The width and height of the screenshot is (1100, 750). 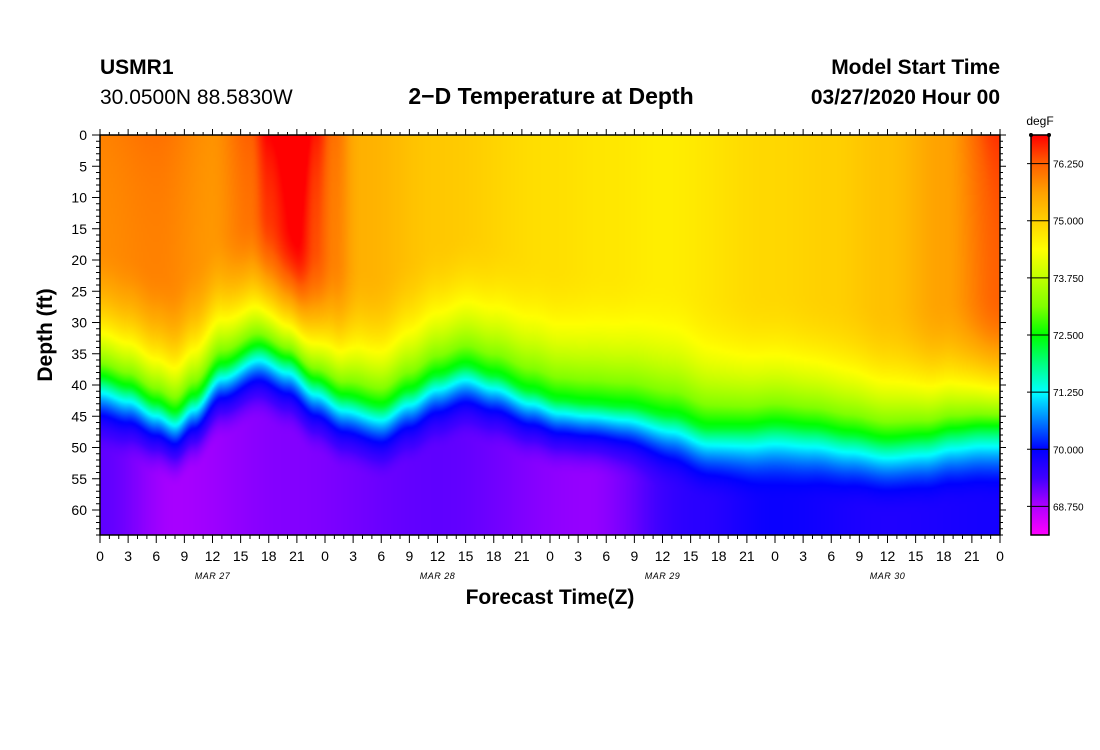 I want to click on x-day-label: MAR 27, so click(x=213, y=576).